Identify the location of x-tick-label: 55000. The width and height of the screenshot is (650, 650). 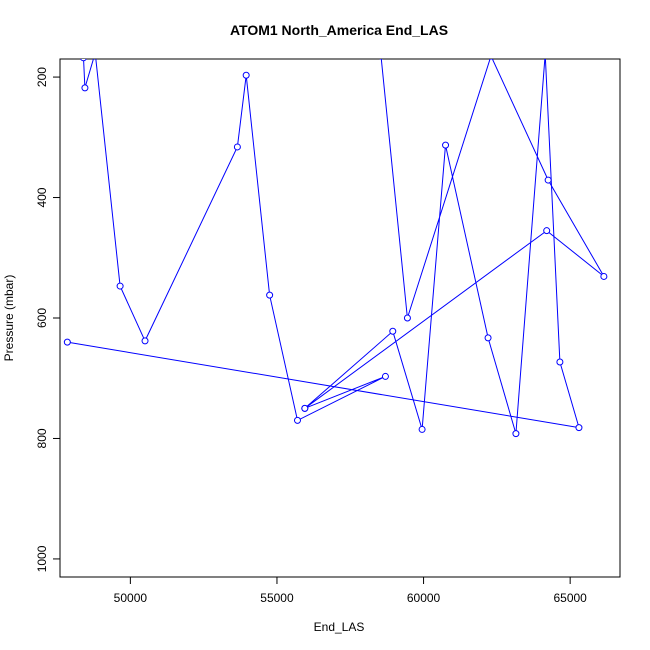
(277, 598).